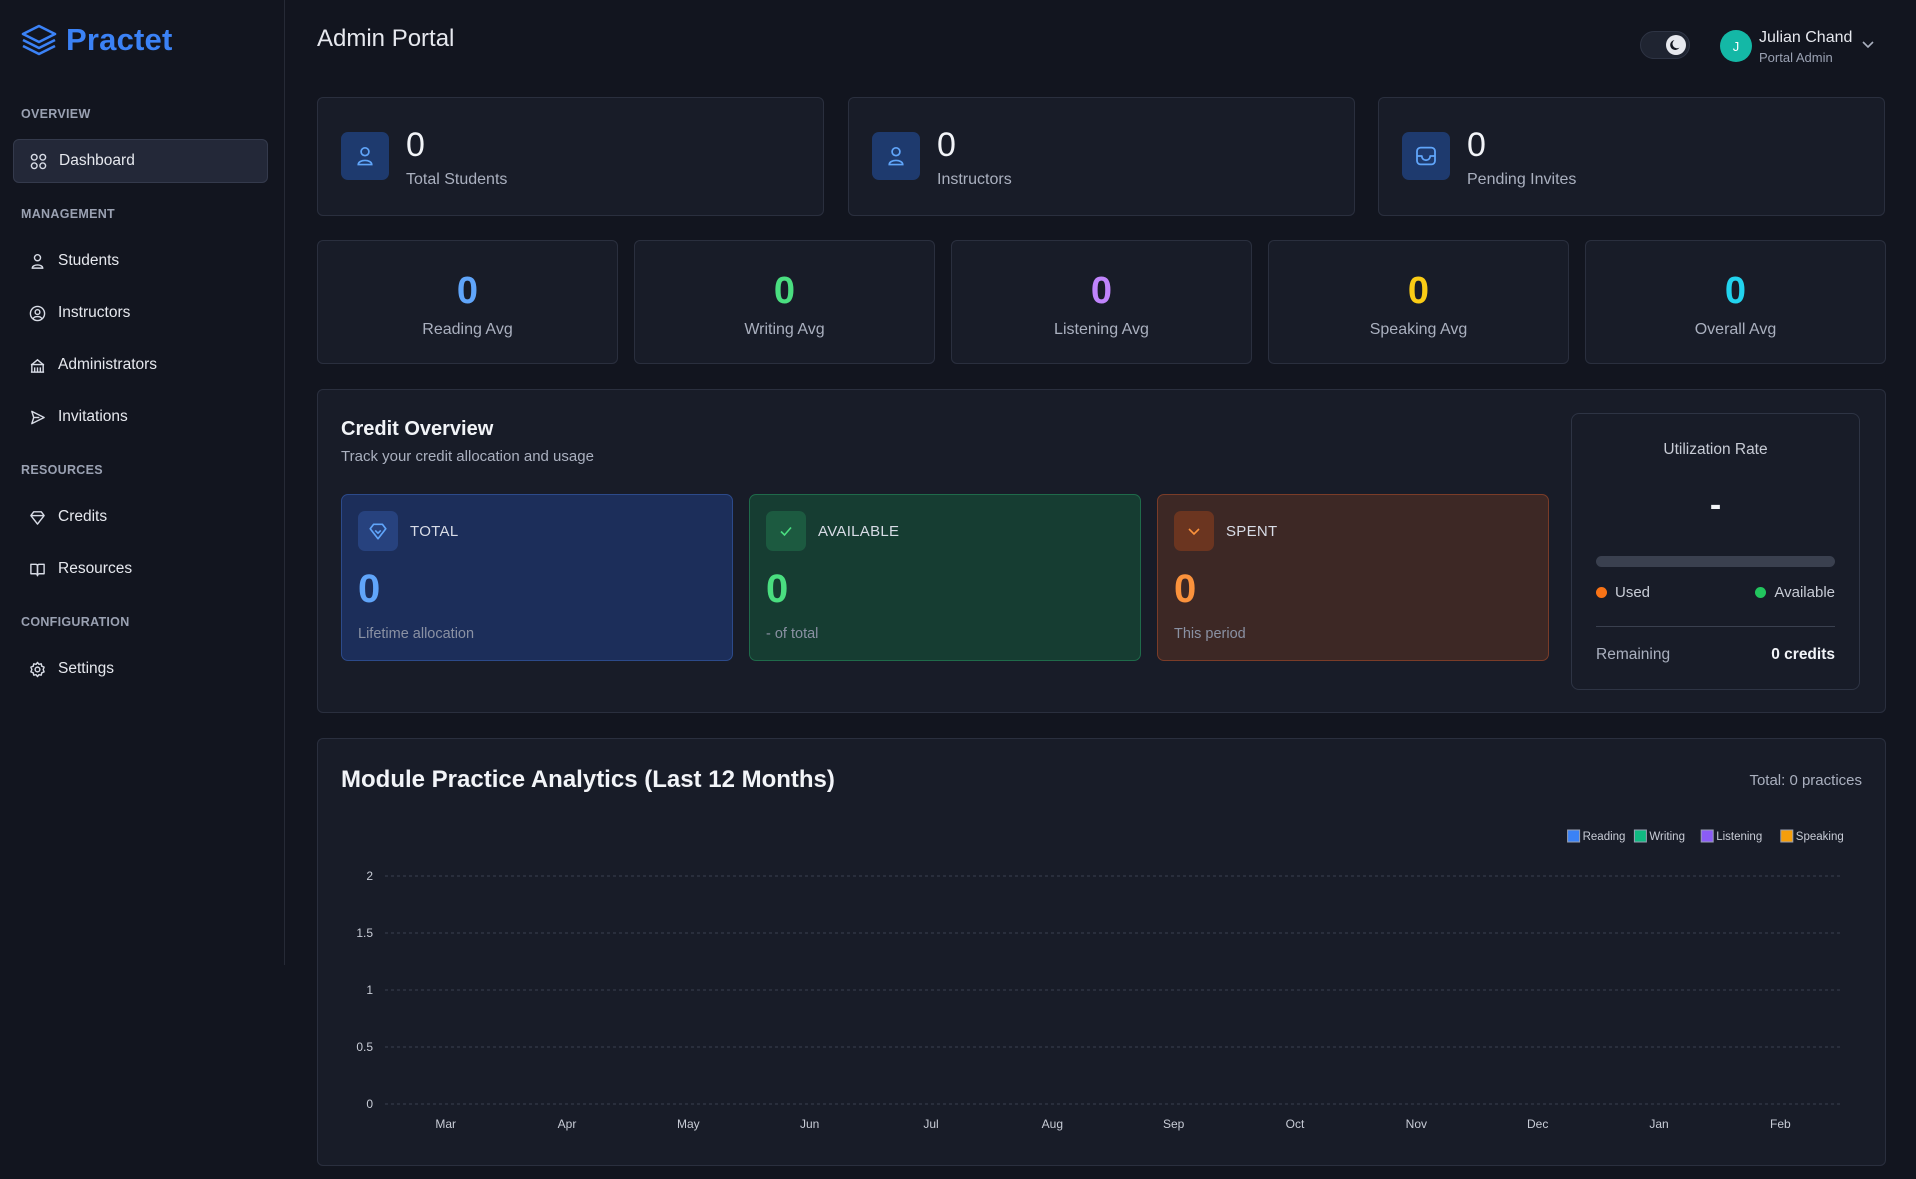 This screenshot has width=1916, height=1179. Describe the element at coordinates (140, 517) in the screenshot. I see `sidebar-item-credits: Credits` at that location.